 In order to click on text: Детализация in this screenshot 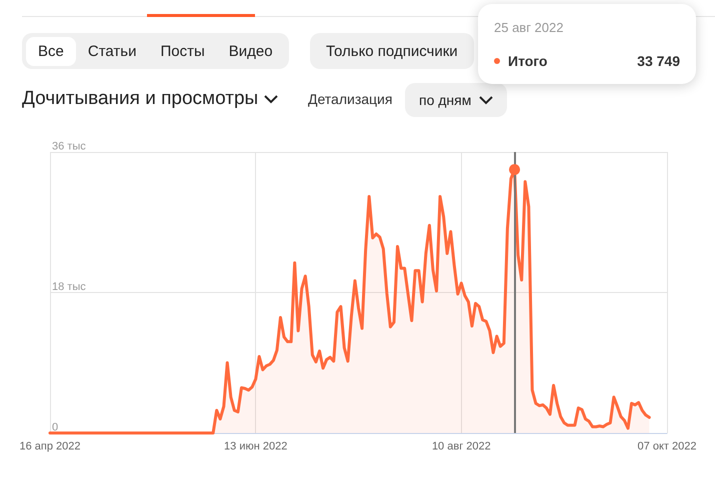, I will do `click(350, 99)`.